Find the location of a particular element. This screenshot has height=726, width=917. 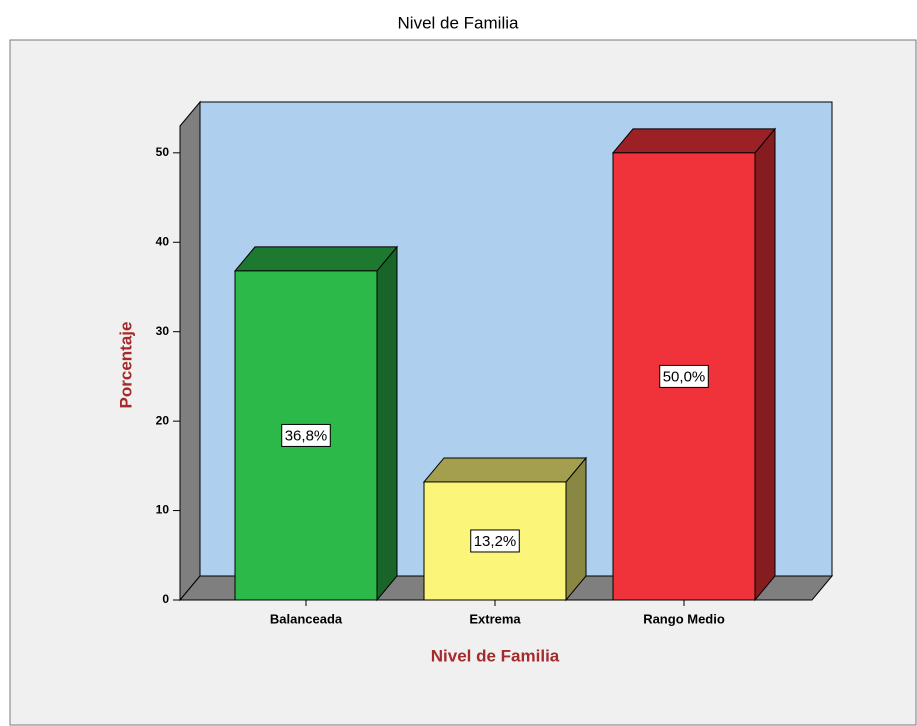

value-label: 13,2% is located at coordinates (495, 541).